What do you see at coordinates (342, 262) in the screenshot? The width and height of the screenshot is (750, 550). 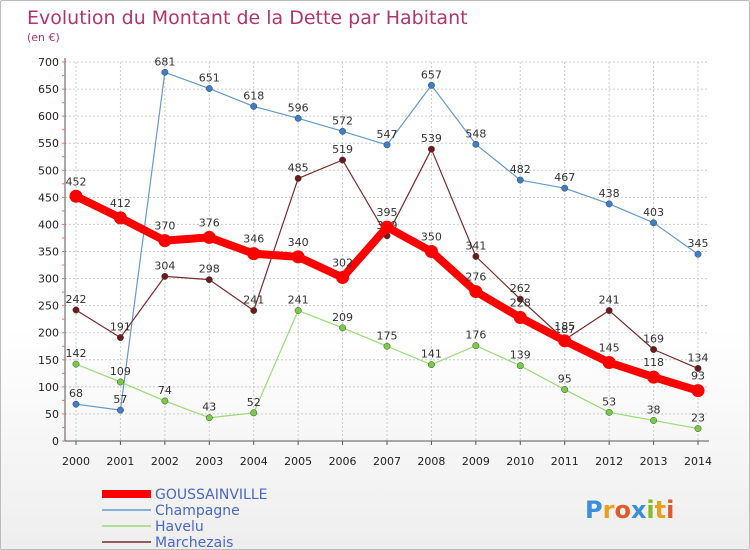 I see `data-label: 302` at bounding box center [342, 262].